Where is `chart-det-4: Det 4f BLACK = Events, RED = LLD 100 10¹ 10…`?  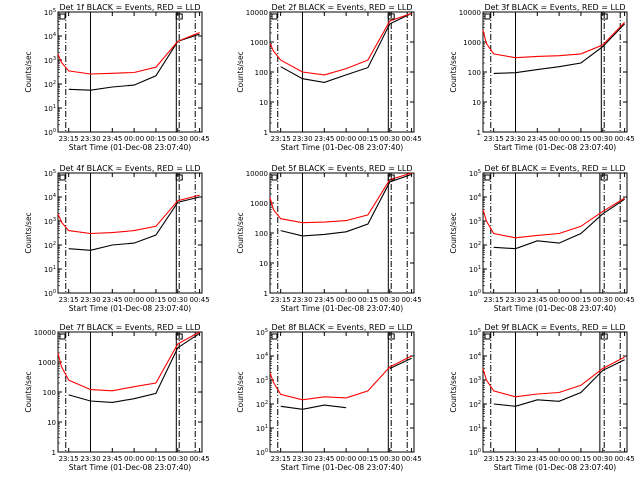
chart-det-4: Det 4f BLACK = Events, RED = LLD 100 10¹ 10… is located at coordinates (117, 238).